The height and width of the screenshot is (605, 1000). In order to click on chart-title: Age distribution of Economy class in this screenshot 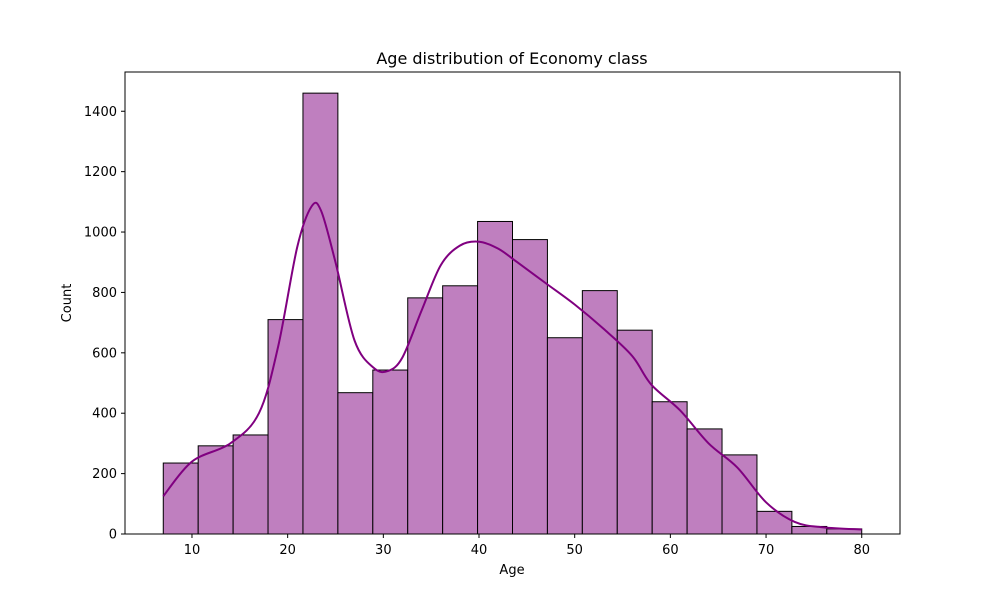, I will do `click(511, 58)`.